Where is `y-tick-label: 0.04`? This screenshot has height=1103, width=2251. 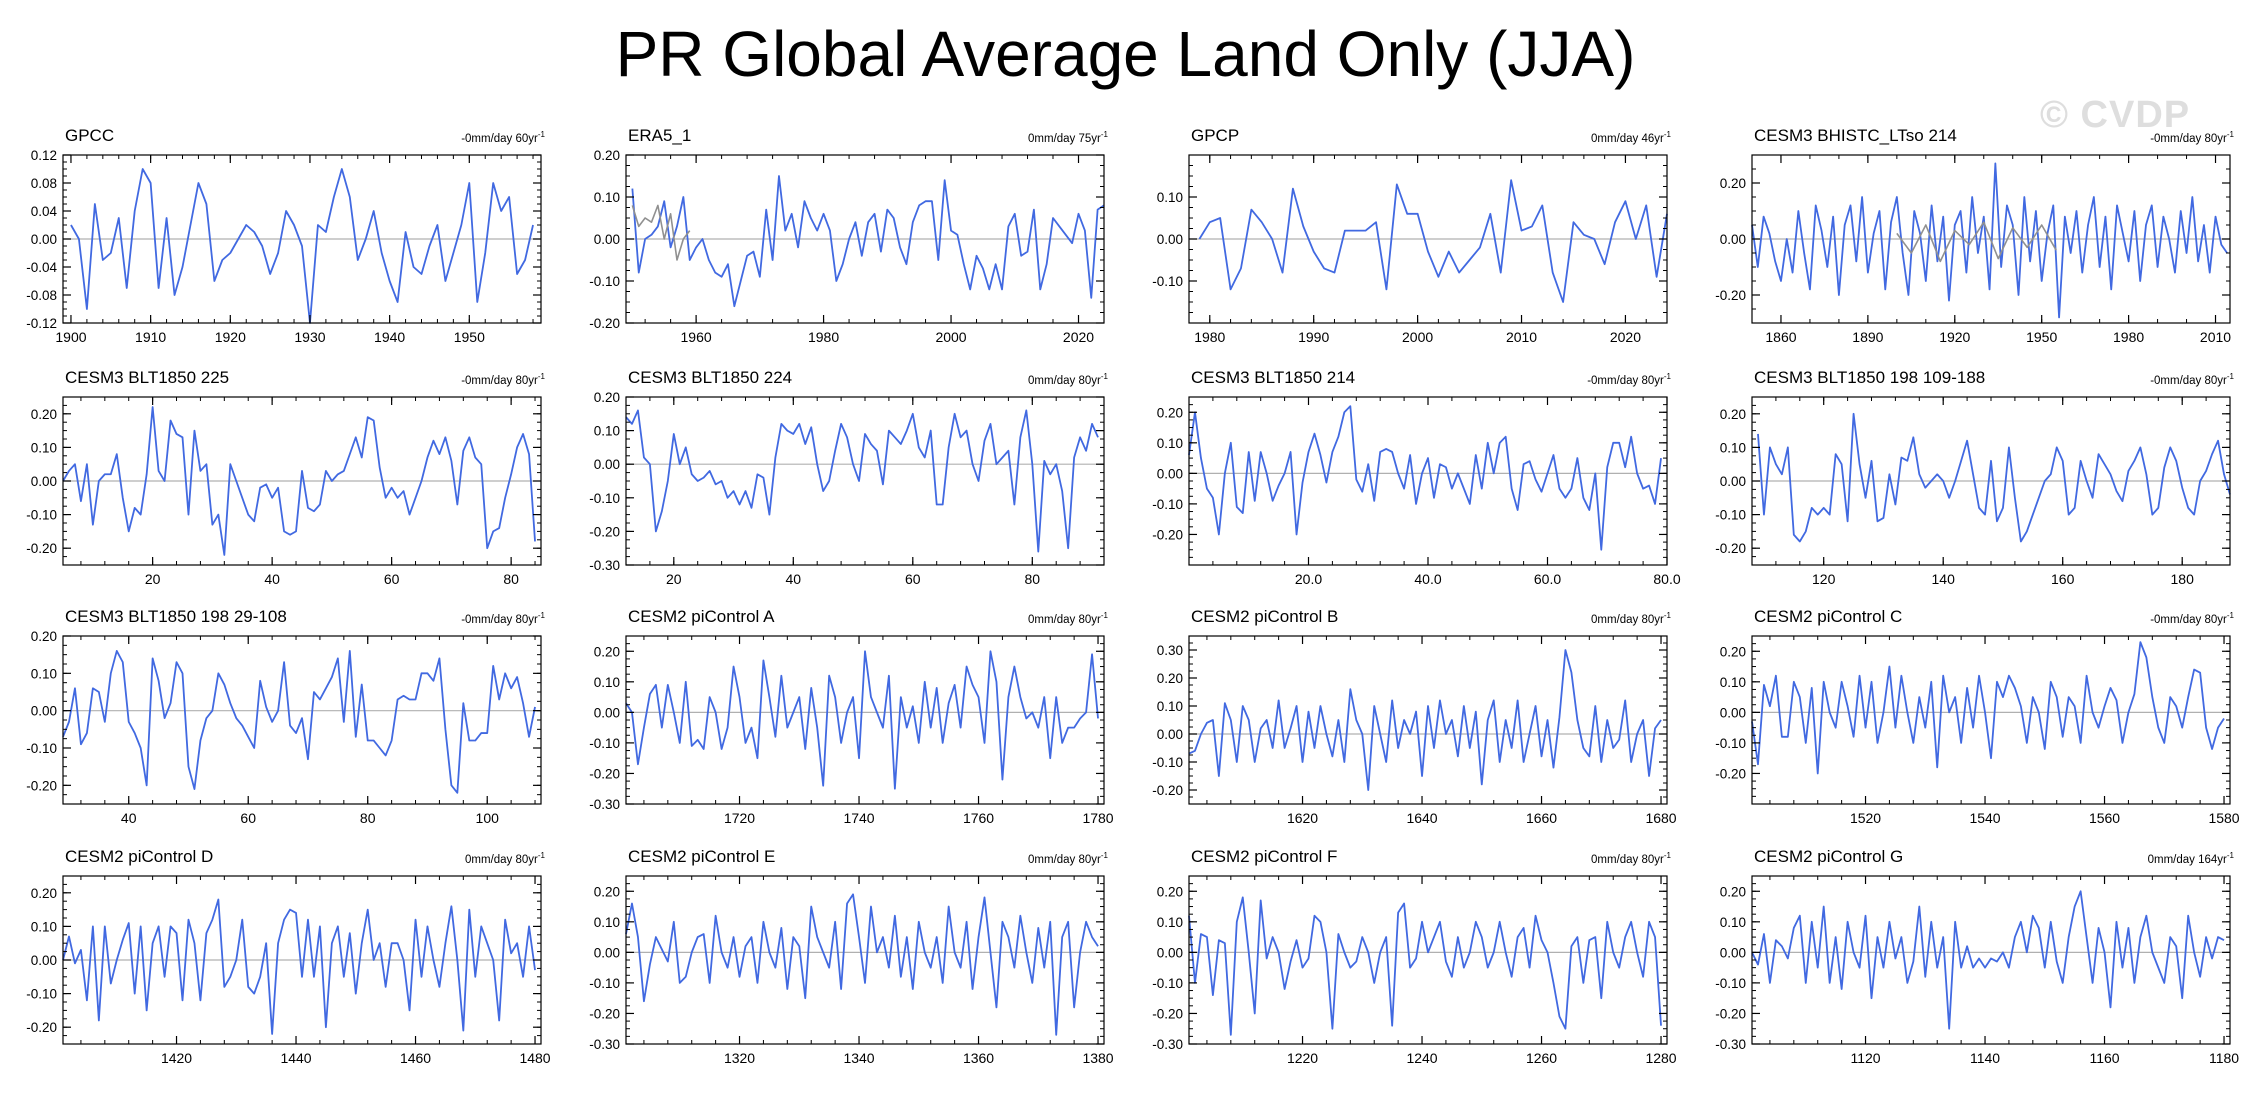
y-tick-label: 0.04 is located at coordinates (44, 211).